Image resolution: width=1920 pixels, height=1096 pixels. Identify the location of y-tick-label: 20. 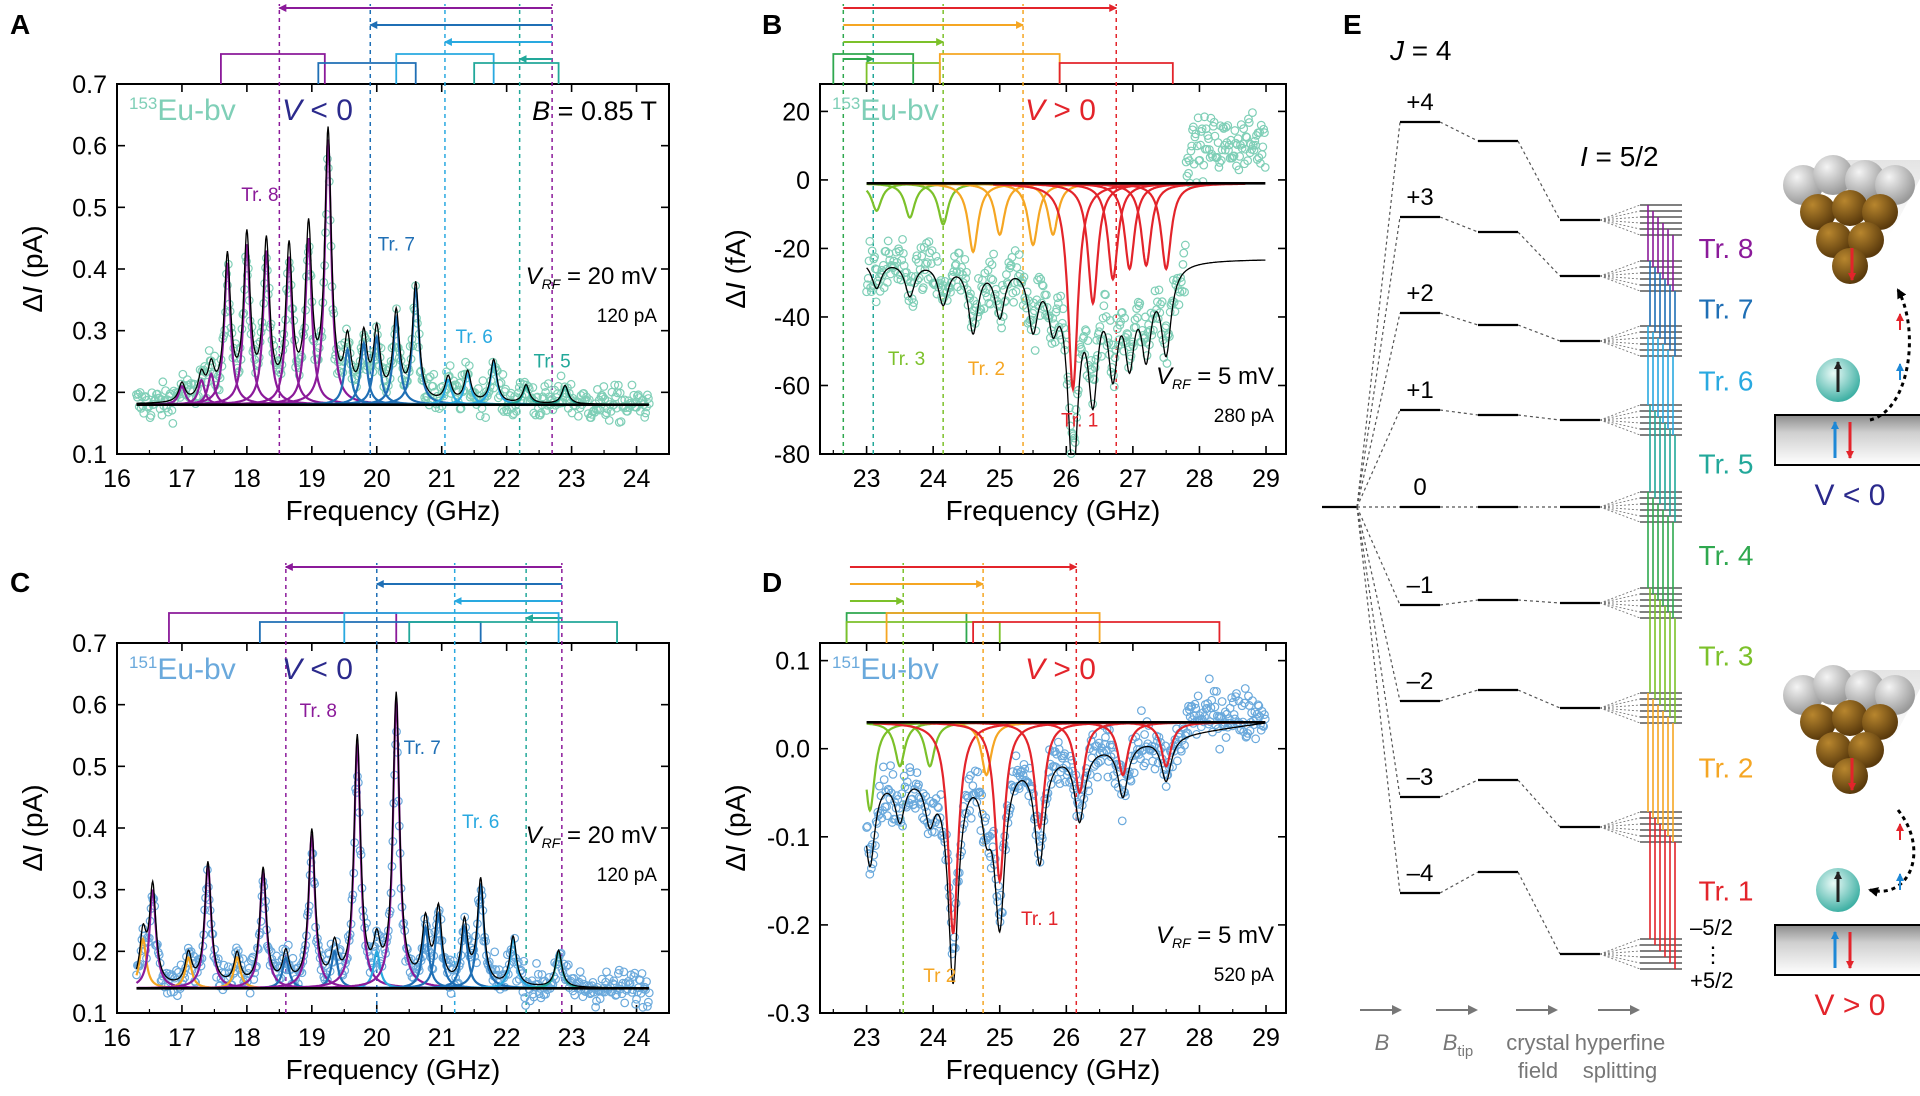
(796, 112).